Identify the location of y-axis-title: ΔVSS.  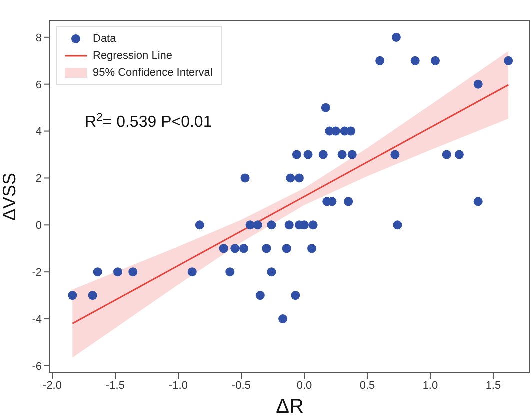
(10, 197).